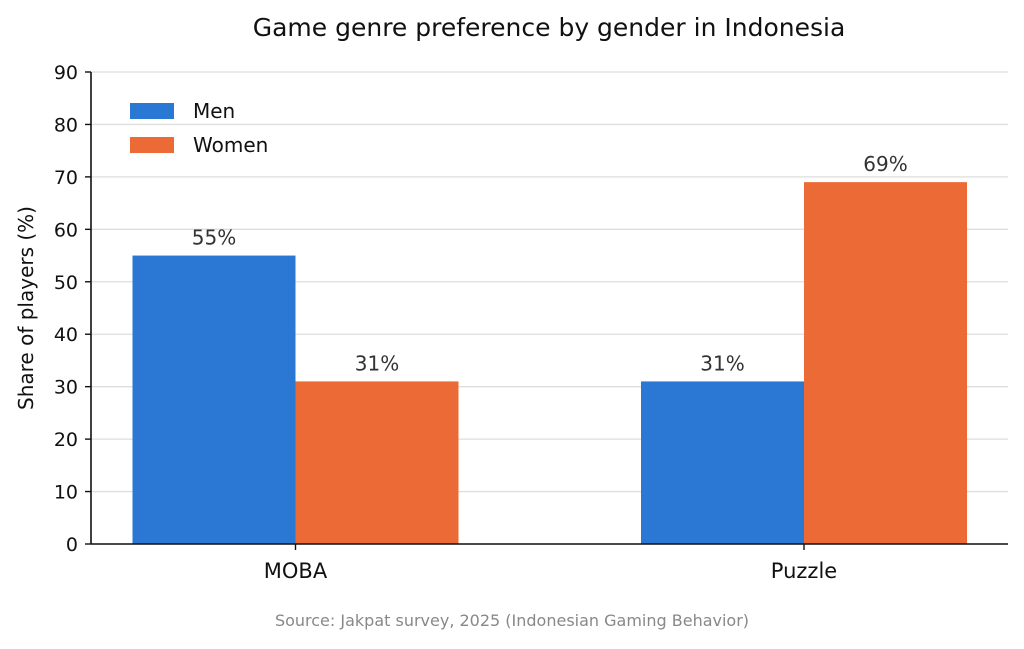  What do you see at coordinates (199, 128) in the screenshot?
I see `legend: Men Women` at bounding box center [199, 128].